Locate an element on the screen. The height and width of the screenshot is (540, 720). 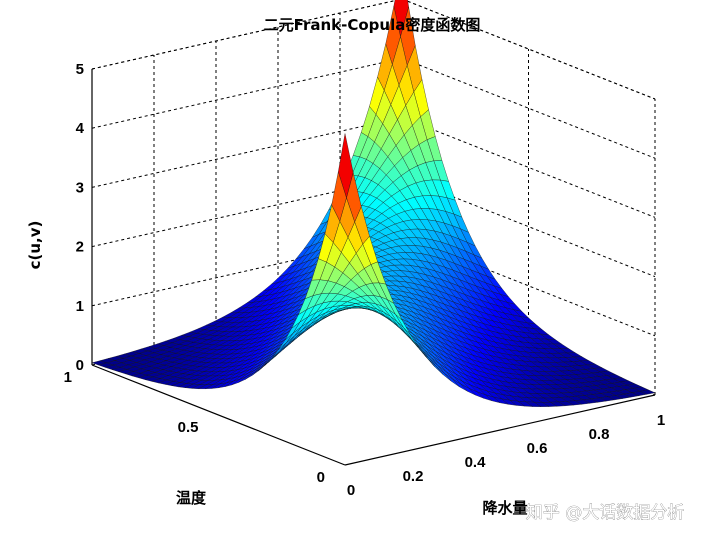
y-tick-label: 1 is located at coordinates (68, 377).